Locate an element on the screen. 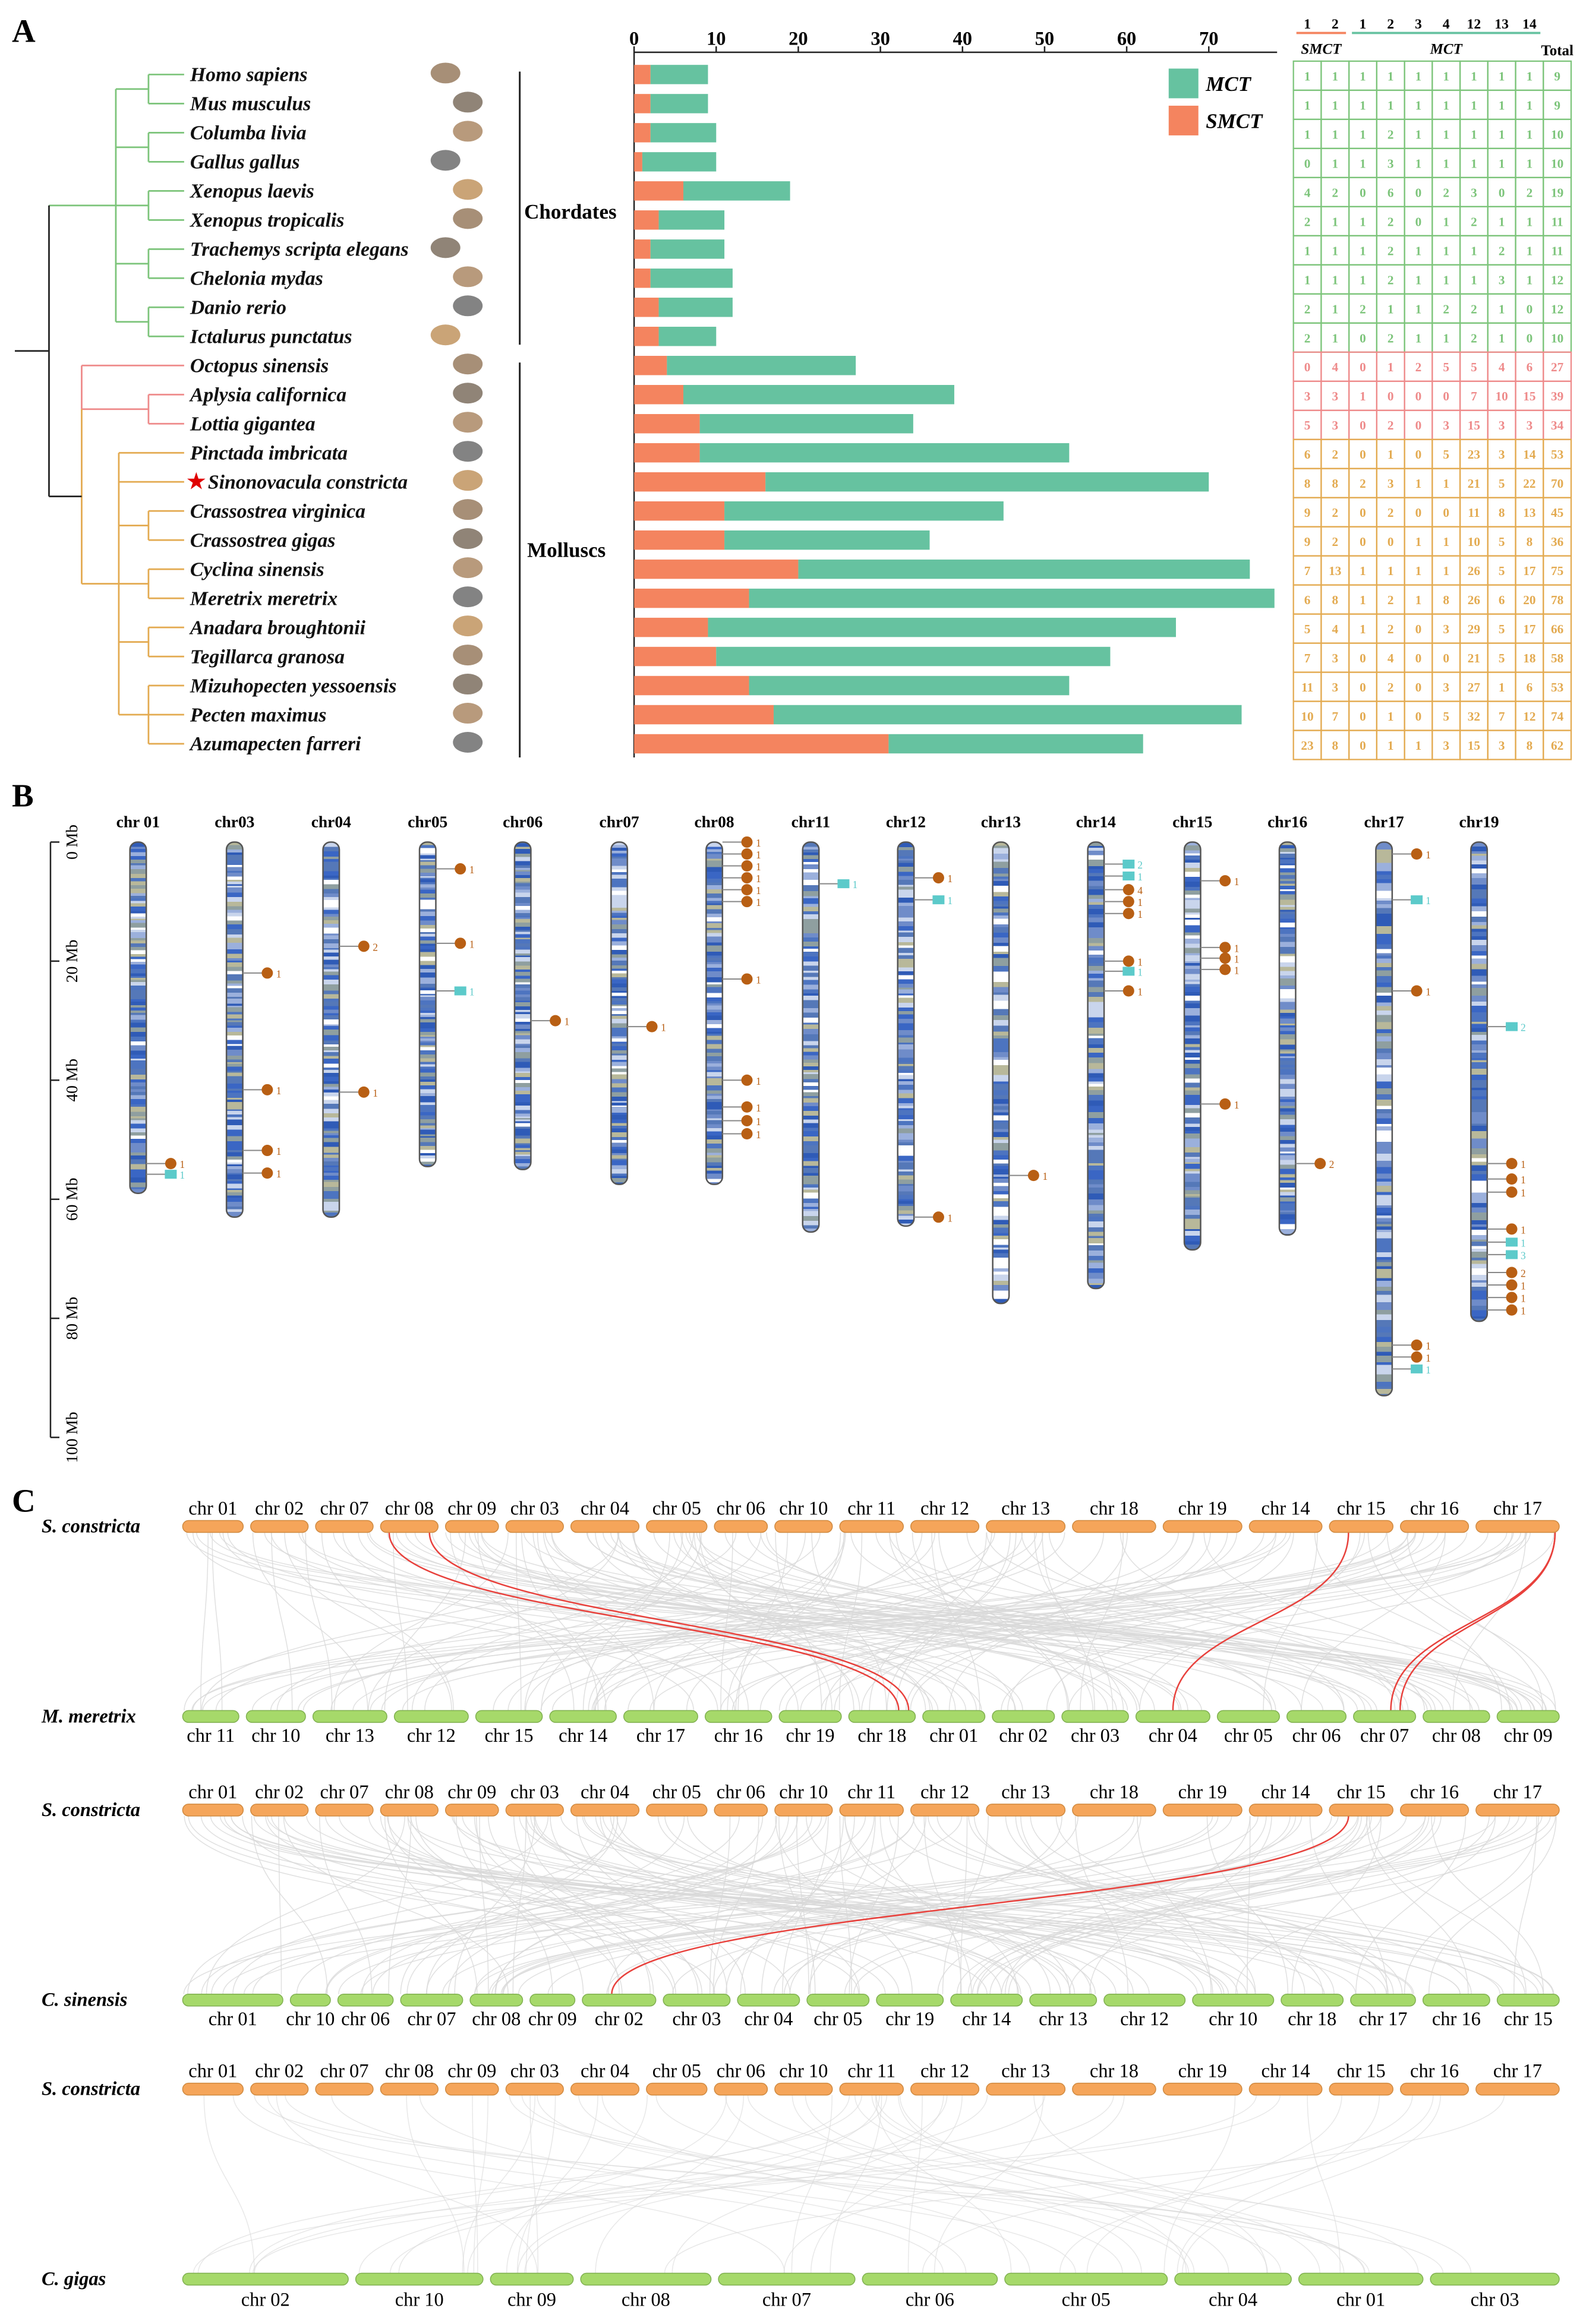 Image resolution: width=1583 pixels, height=2324 pixels. gene-marker-square is located at coordinates (1129, 971).